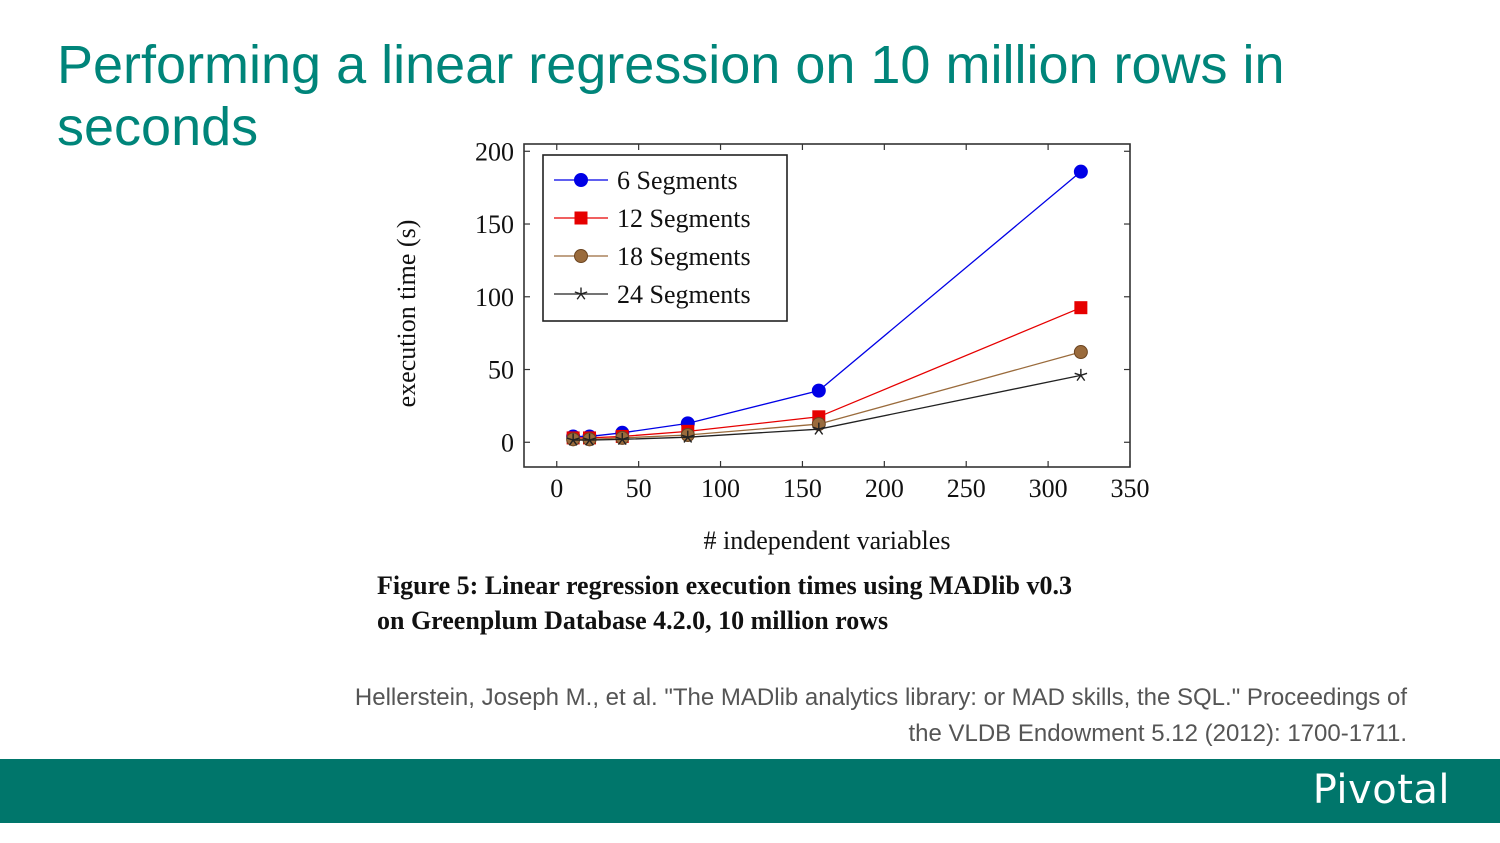 This screenshot has height=843, width=1500. I want to click on y-tick-label: 0, so click(507, 442).